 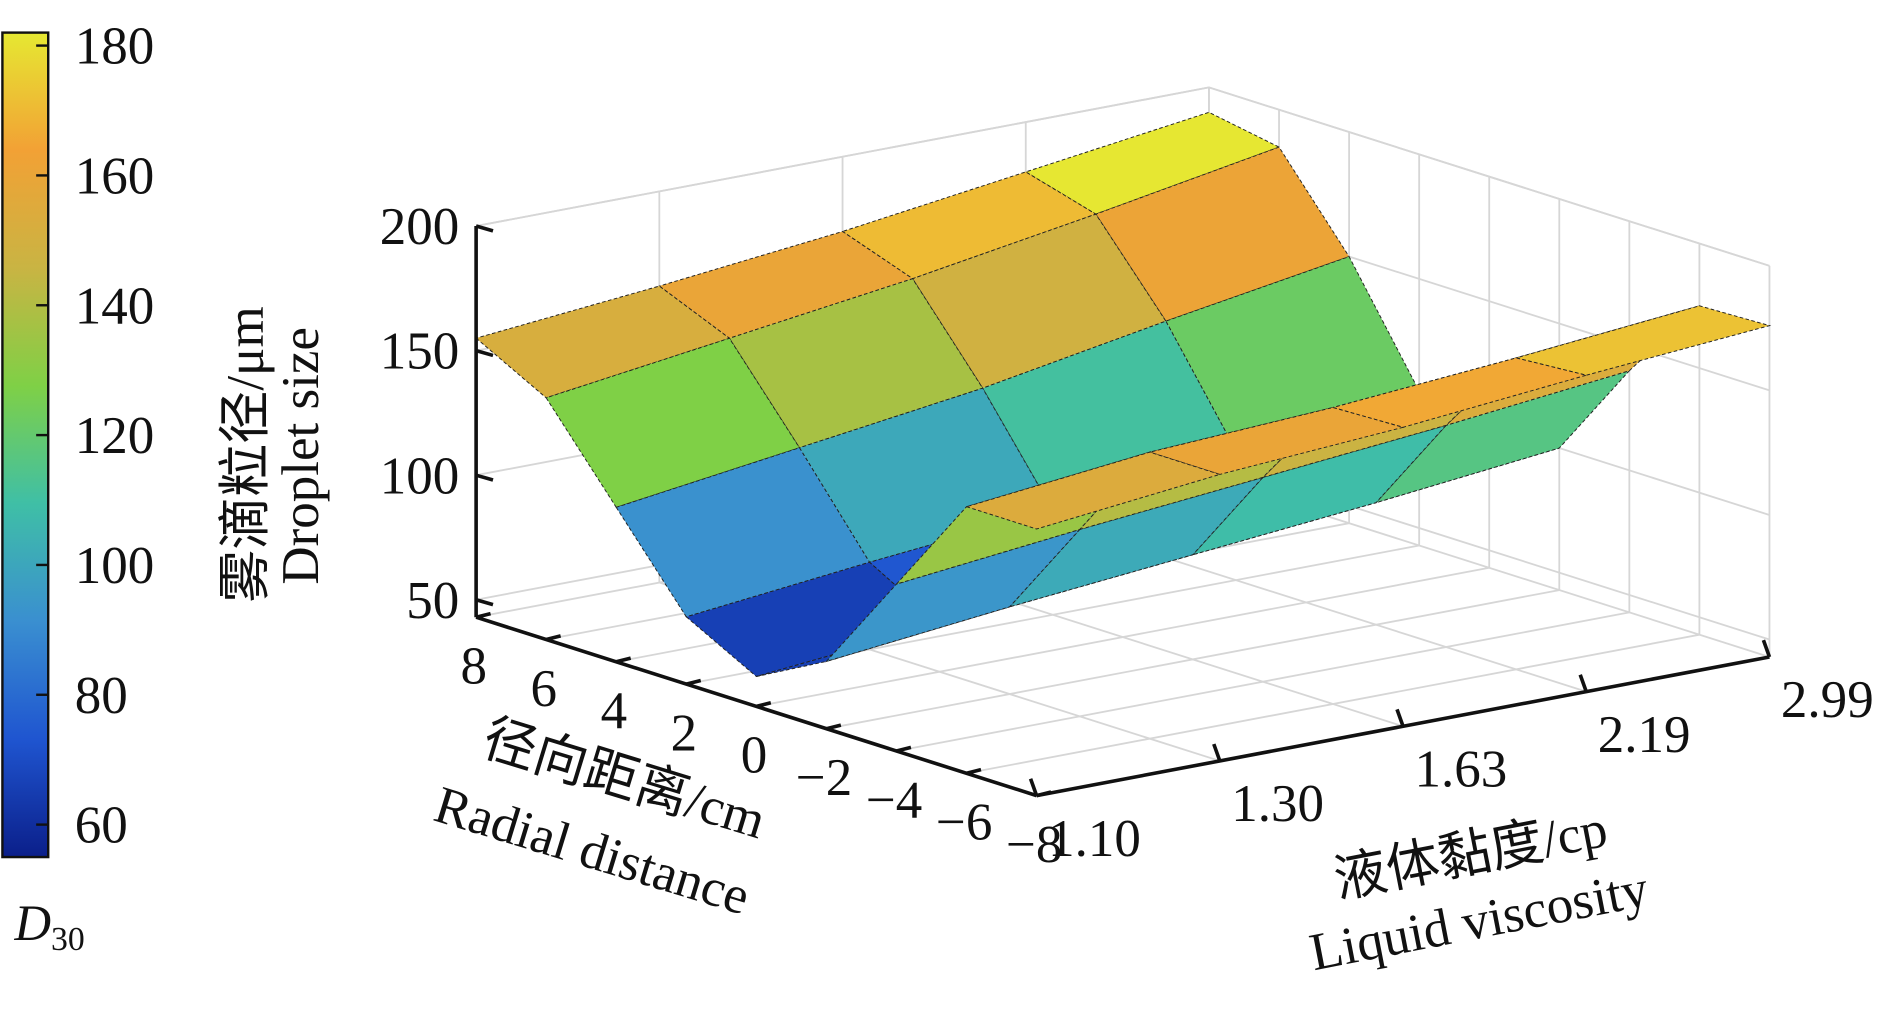 What do you see at coordinates (115, 436) in the screenshot?
I see `colorbar-tick-label: 120` at bounding box center [115, 436].